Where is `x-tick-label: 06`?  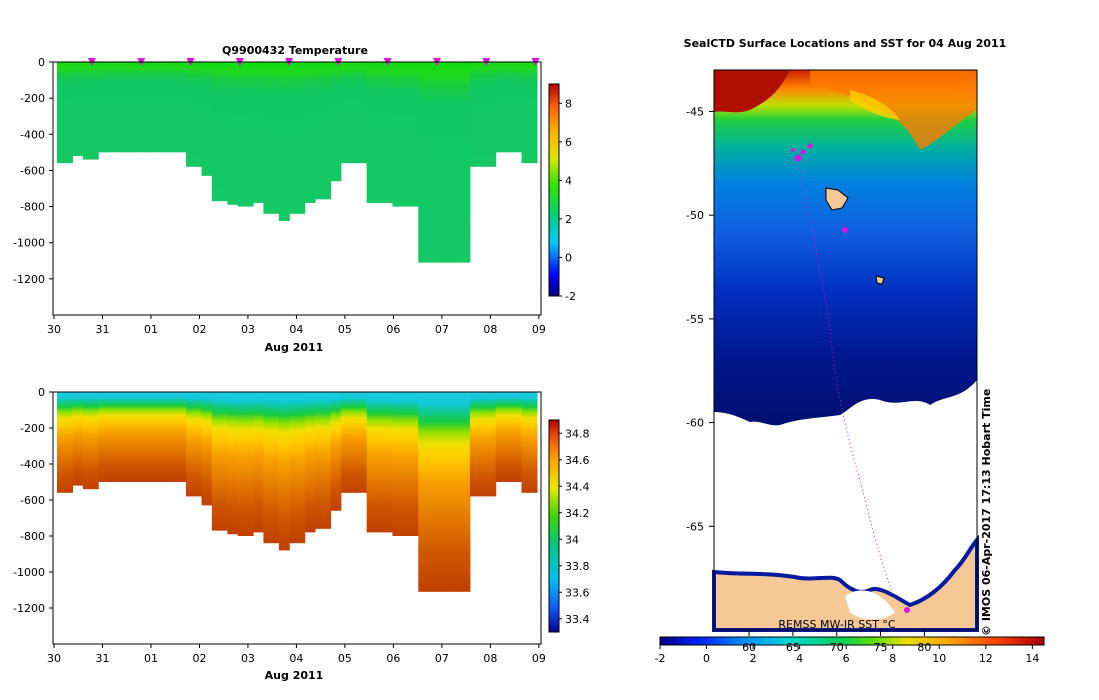 x-tick-label: 06 is located at coordinates (393, 658).